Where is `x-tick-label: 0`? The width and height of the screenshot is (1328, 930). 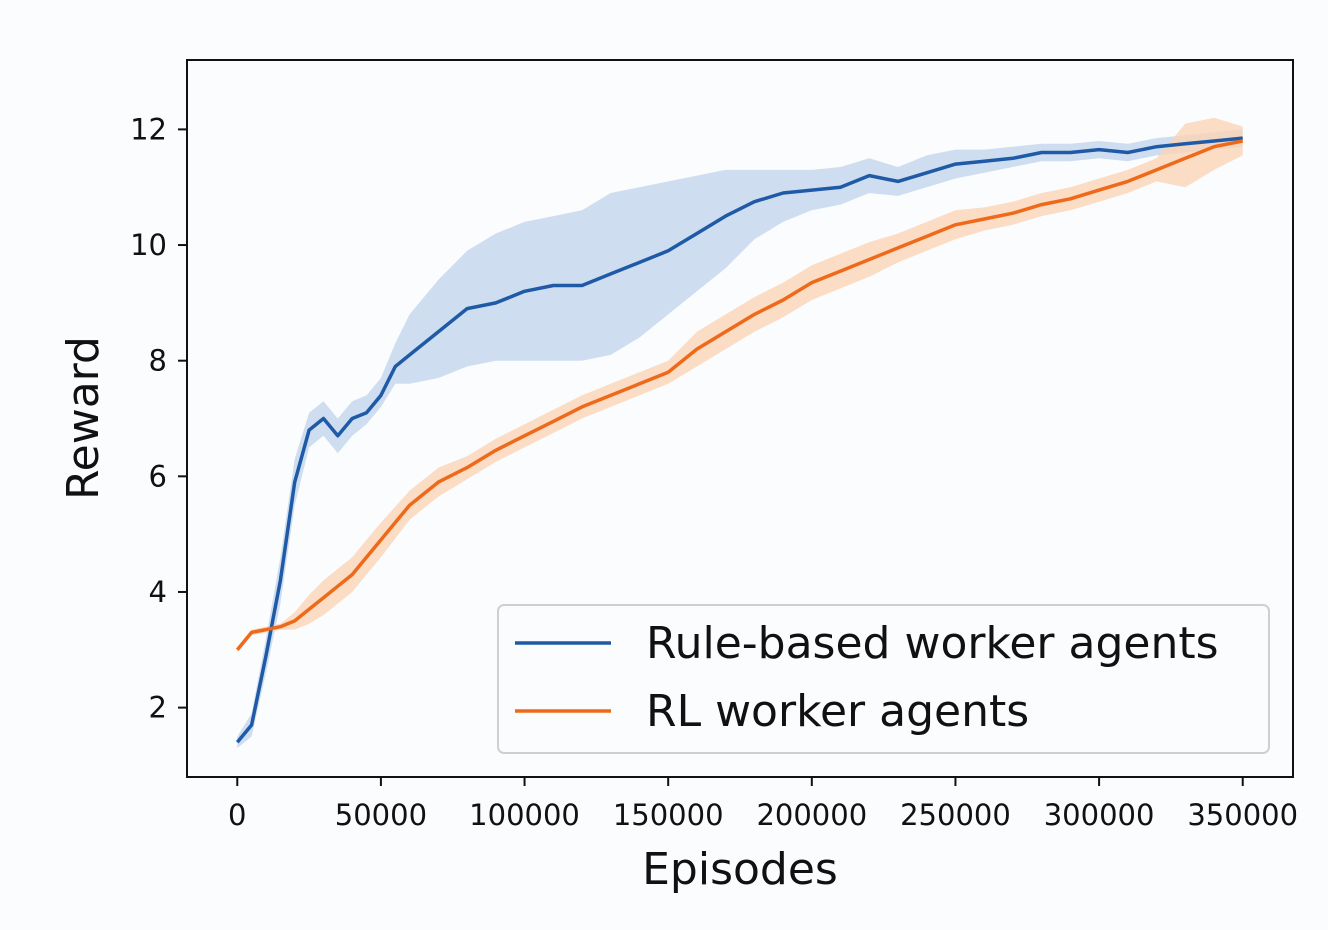 x-tick-label: 0 is located at coordinates (237, 815).